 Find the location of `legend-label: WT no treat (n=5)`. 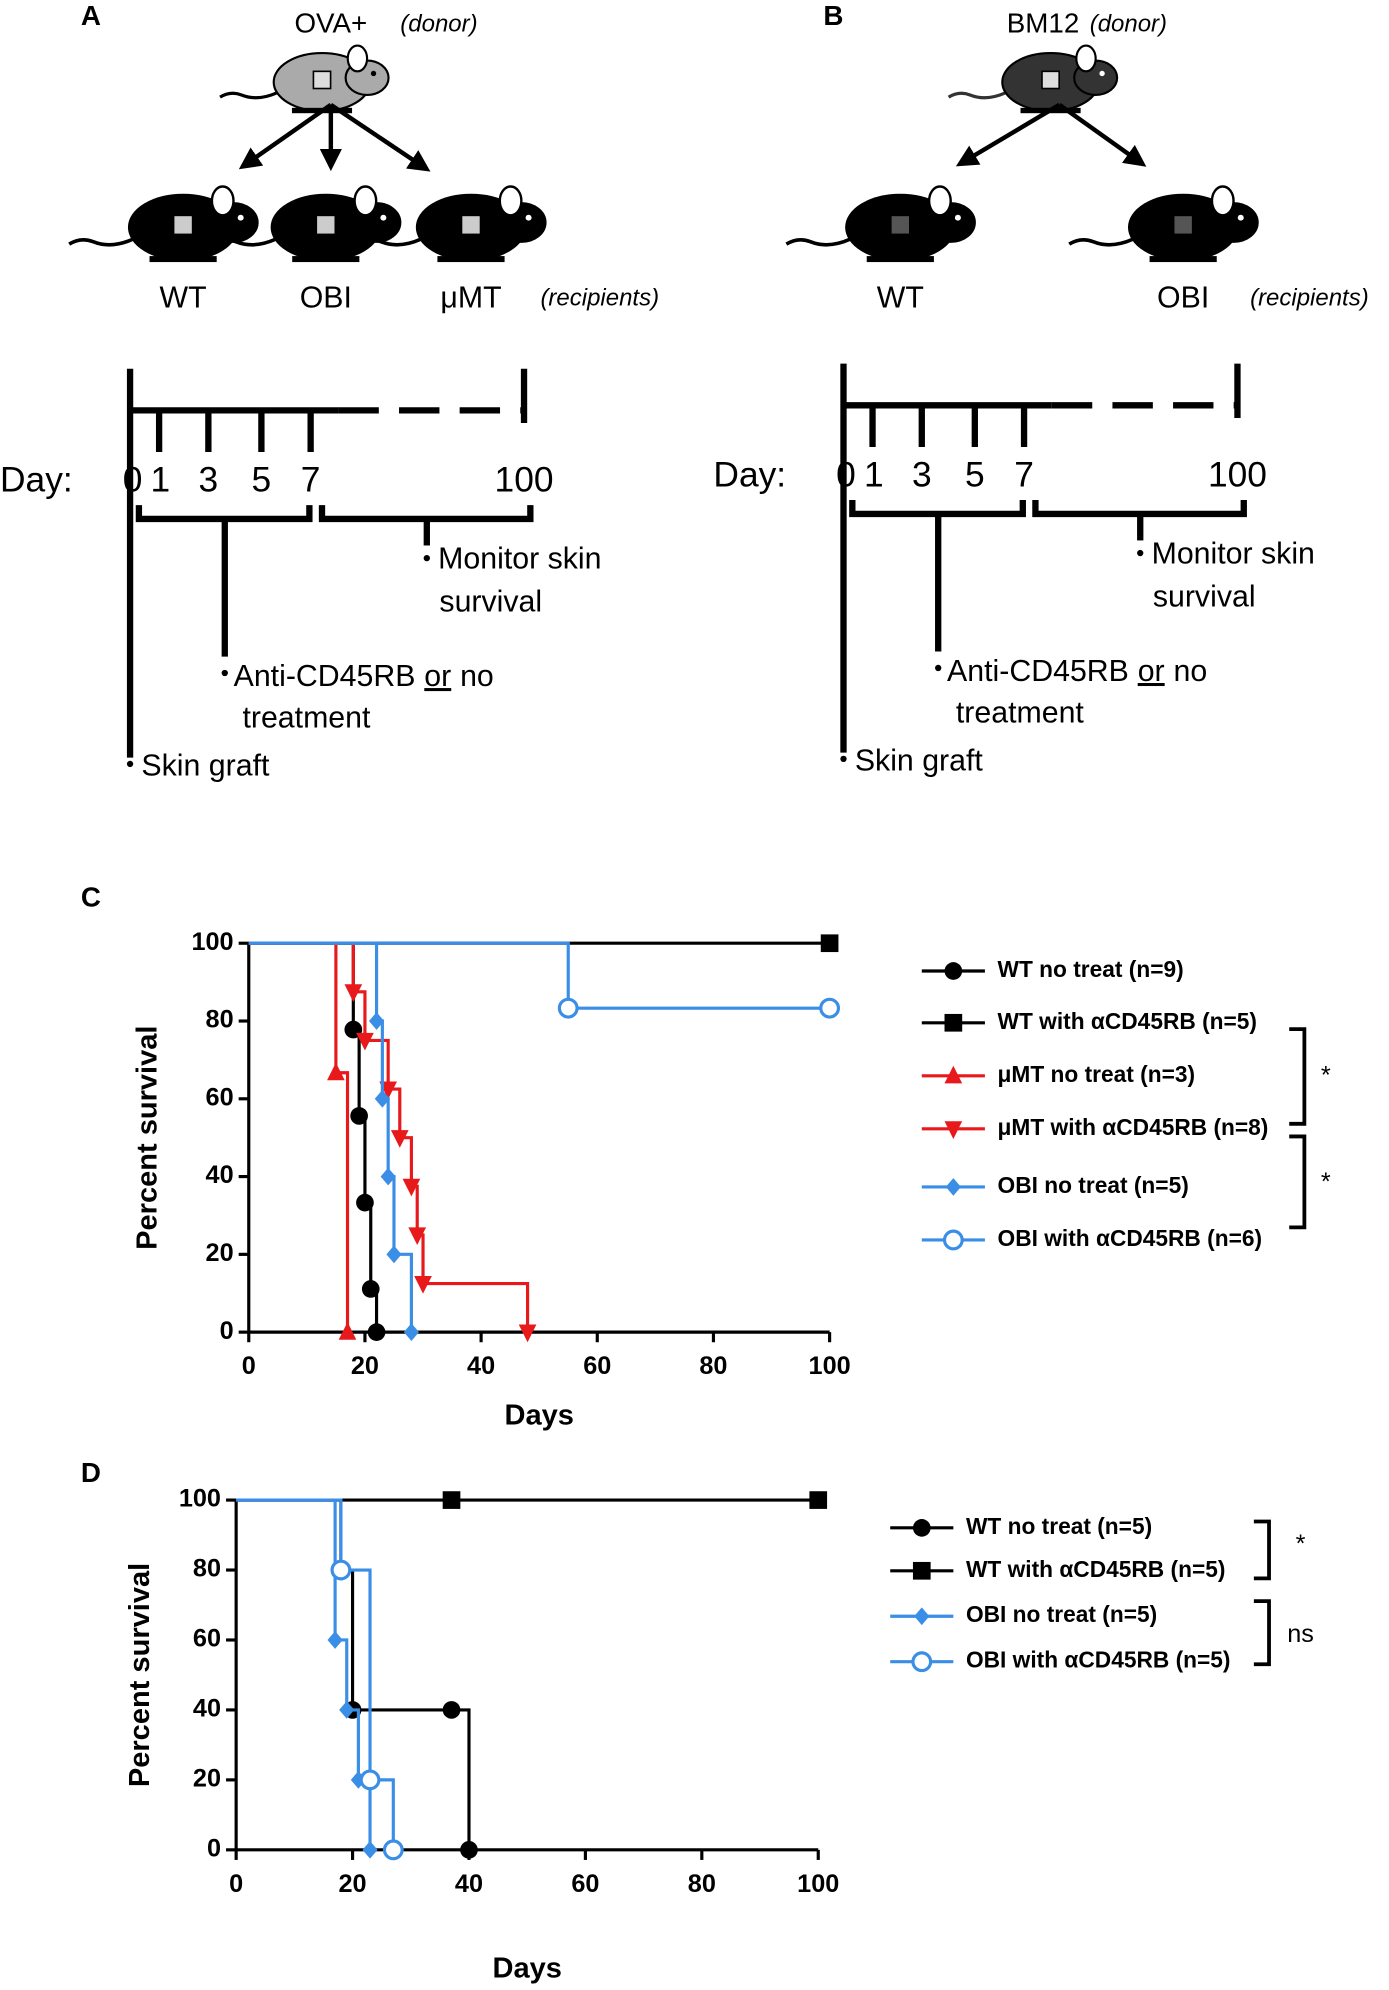

legend-label: WT no treat (n=5) is located at coordinates (1059, 1526).